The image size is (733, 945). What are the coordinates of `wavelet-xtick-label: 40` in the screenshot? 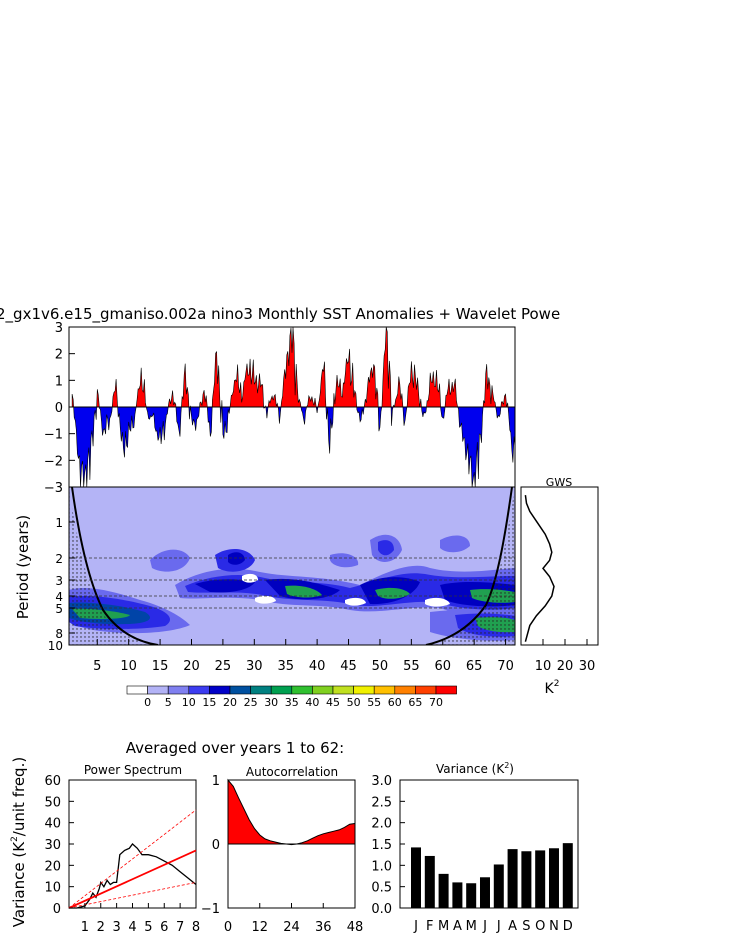 It's located at (317, 666).